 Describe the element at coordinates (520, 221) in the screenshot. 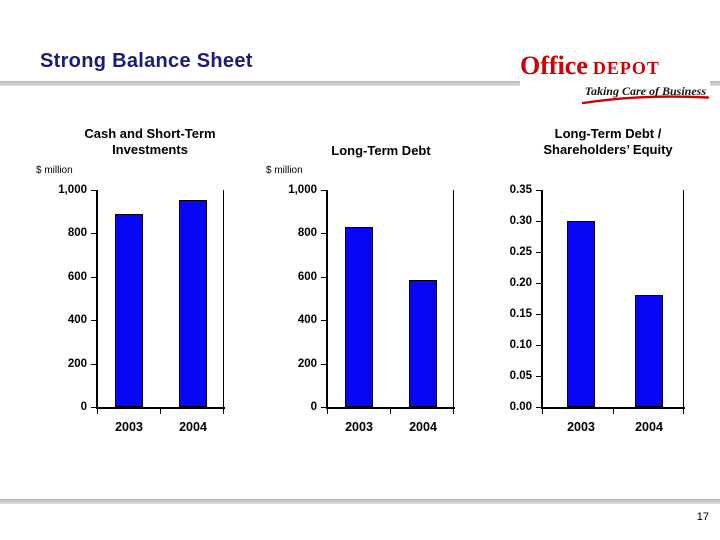

I see `y-tick-label: 0.30` at that location.